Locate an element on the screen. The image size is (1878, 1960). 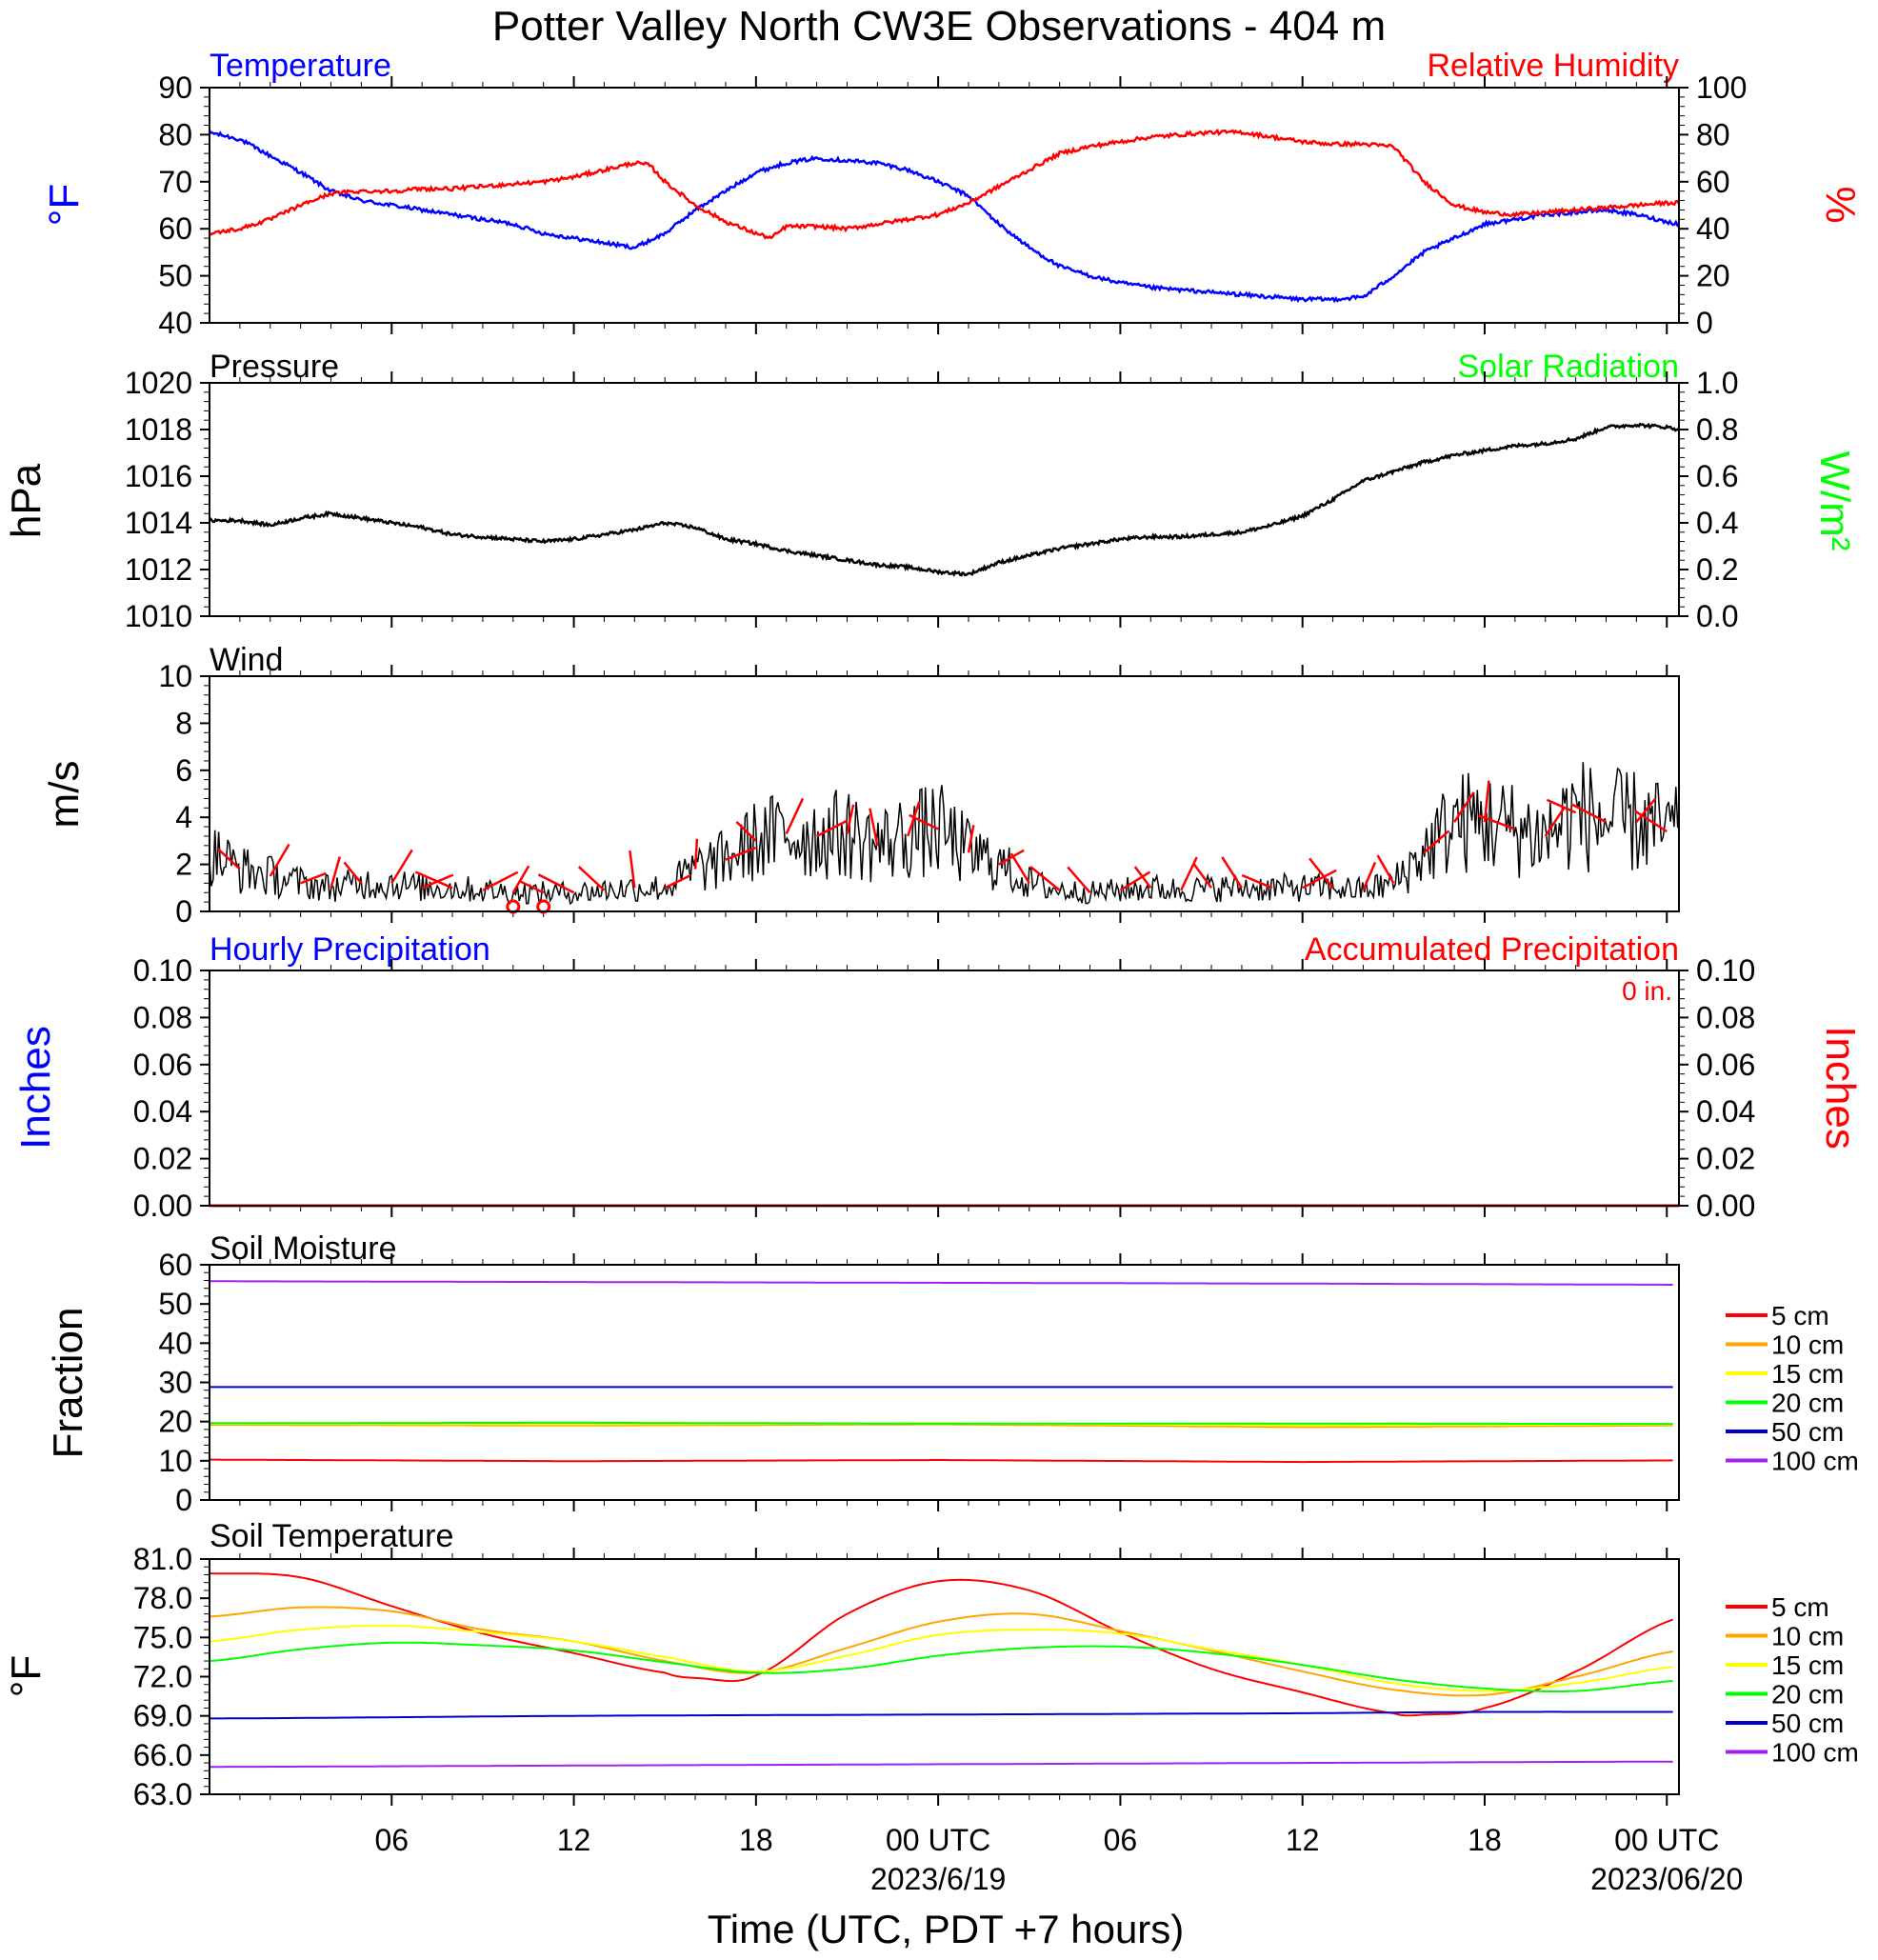
y-tick-label: 0.04 is located at coordinates (162, 1111).